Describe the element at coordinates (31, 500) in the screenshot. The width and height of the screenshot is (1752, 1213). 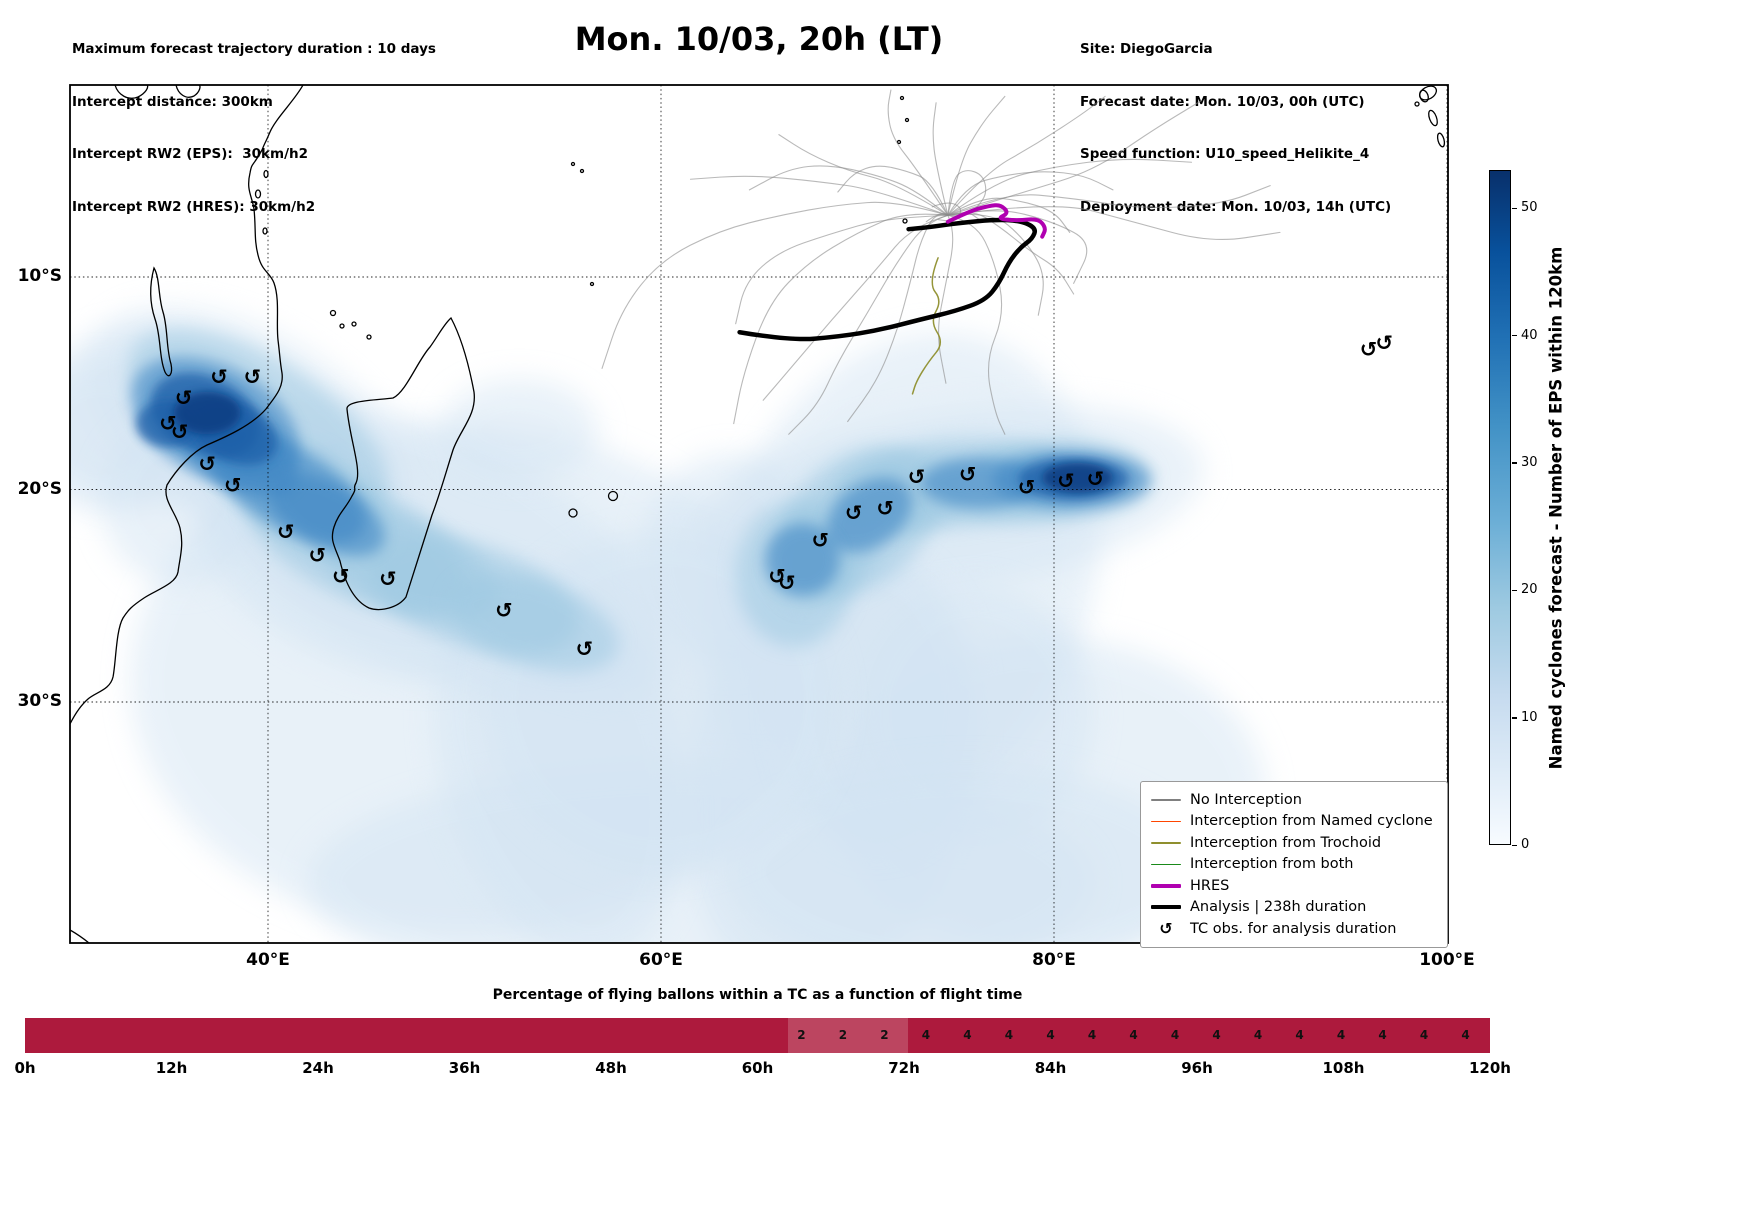
I see `map-y-axis: 10°S 20°S 30°S` at that location.